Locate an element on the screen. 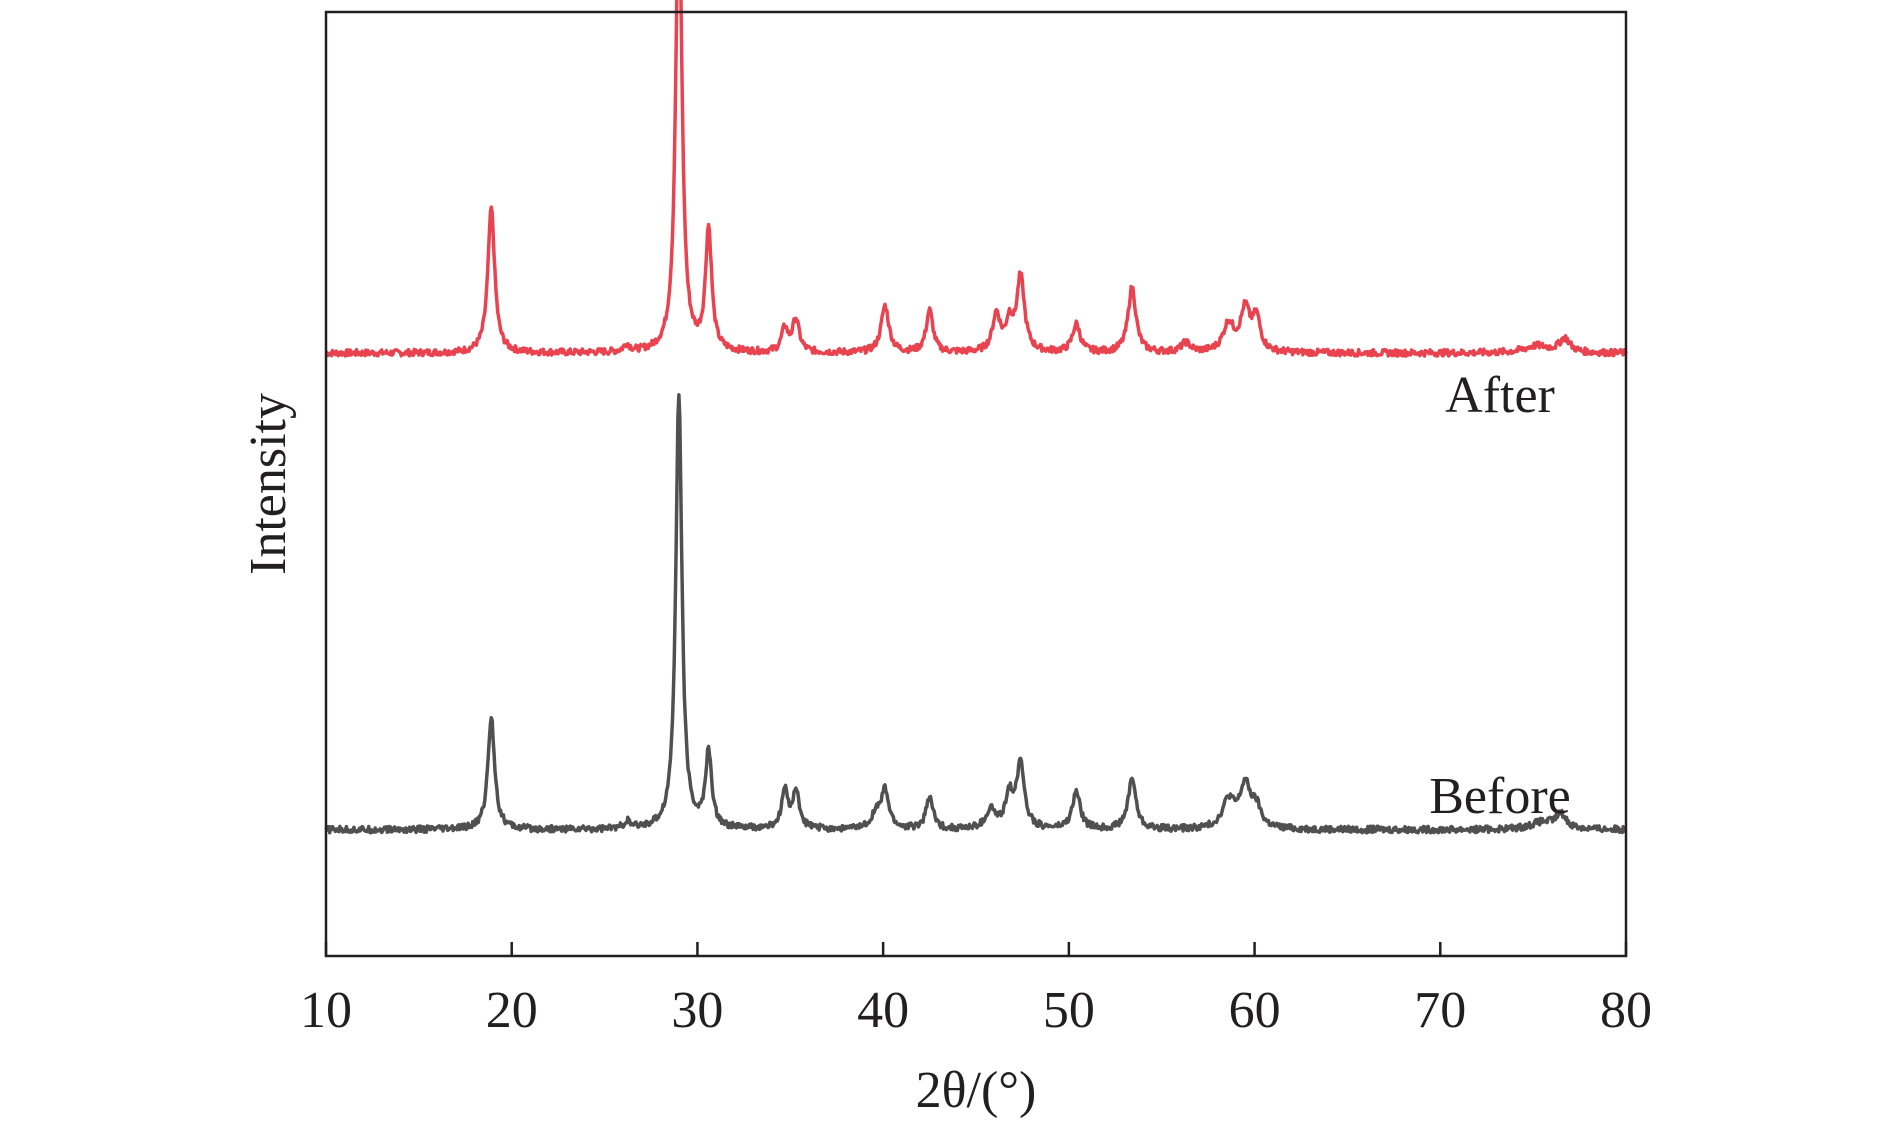 The image size is (1890, 1134). series-label-before: Before is located at coordinates (1499, 796).